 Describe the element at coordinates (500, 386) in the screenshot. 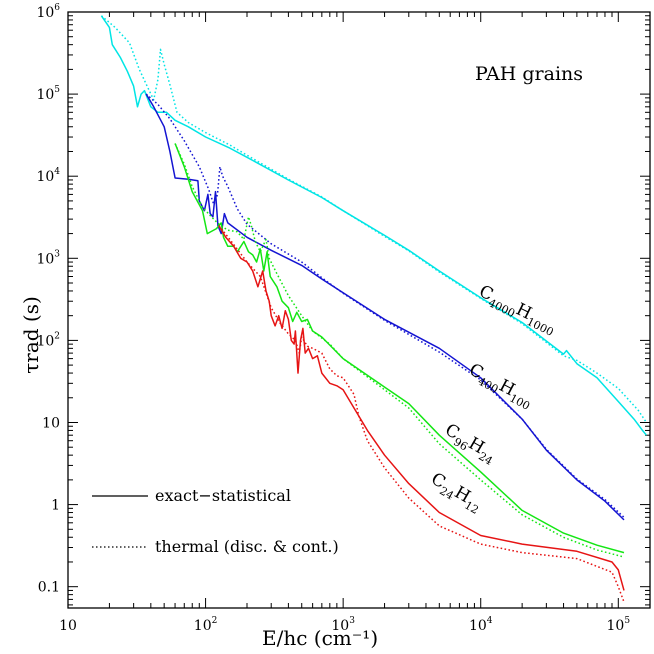

I see `series-label-C400H100: C400H100` at that location.